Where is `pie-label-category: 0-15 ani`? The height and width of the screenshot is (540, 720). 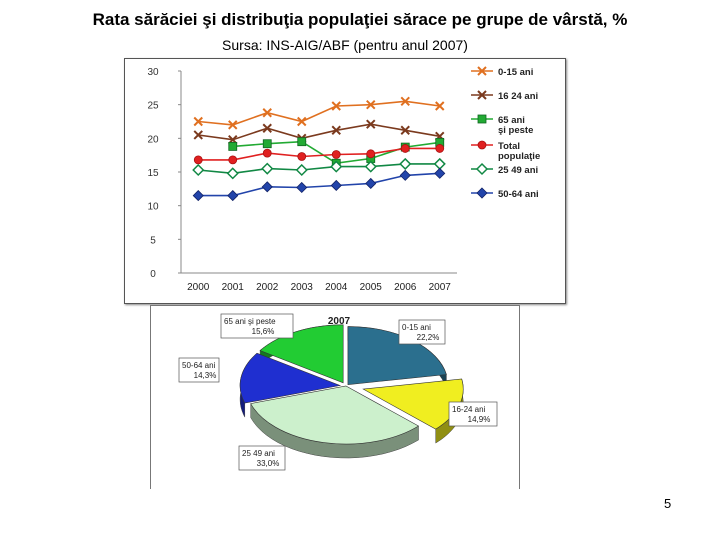 pie-label-category: 0-15 ani is located at coordinates (416, 327).